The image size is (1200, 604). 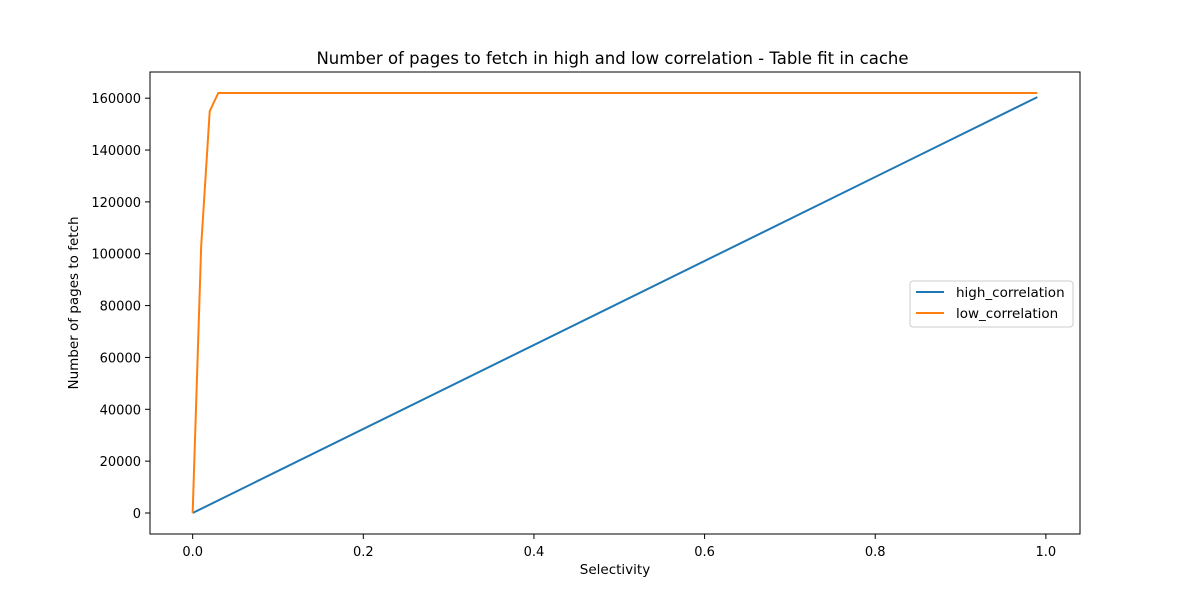 I want to click on x-tick-label: 0.0, so click(x=192, y=552).